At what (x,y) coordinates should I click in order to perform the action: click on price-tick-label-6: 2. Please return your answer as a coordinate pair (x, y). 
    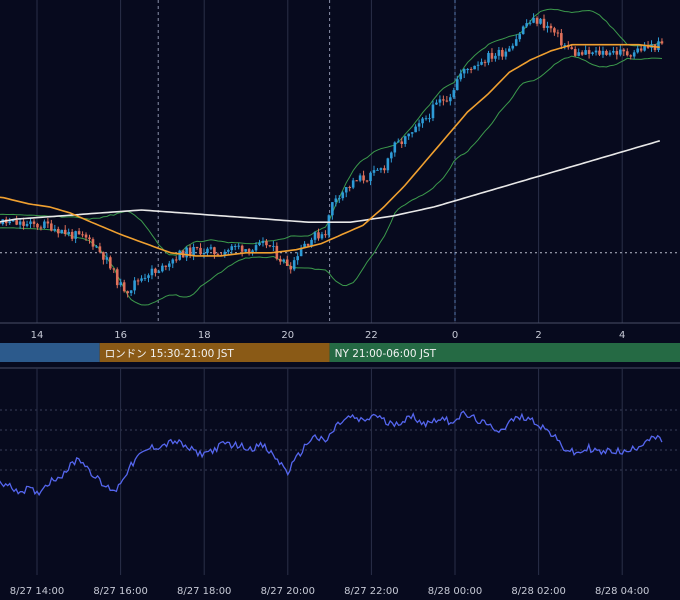
    Looking at the image, I should click on (538, 335).